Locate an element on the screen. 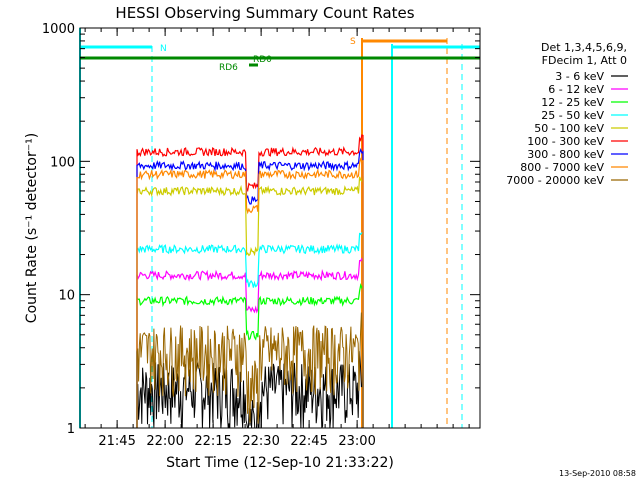 The width and height of the screenshot is (640, 480). legend-label-100_300keV: 100 - 300 keV is located at coordinates (565, 141).